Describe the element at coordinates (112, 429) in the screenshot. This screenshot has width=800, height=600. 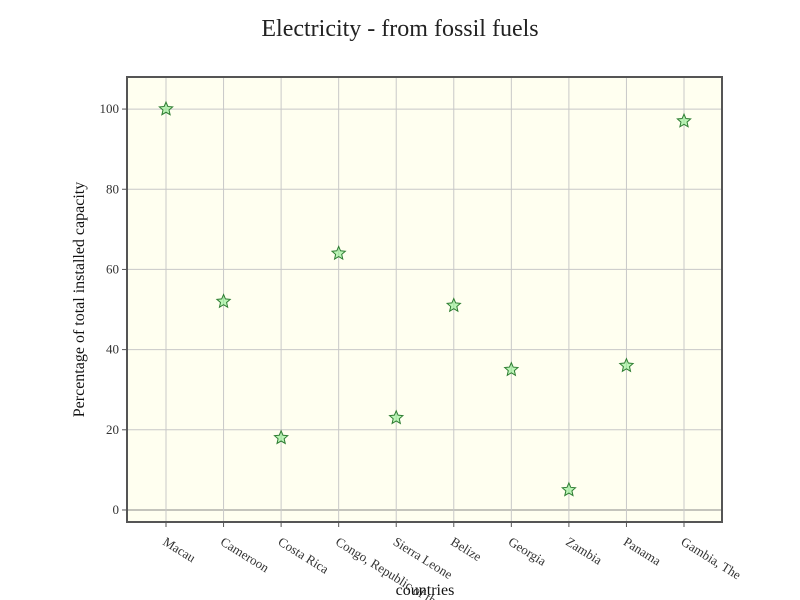
I see `y-tick-label: 20` at that location.